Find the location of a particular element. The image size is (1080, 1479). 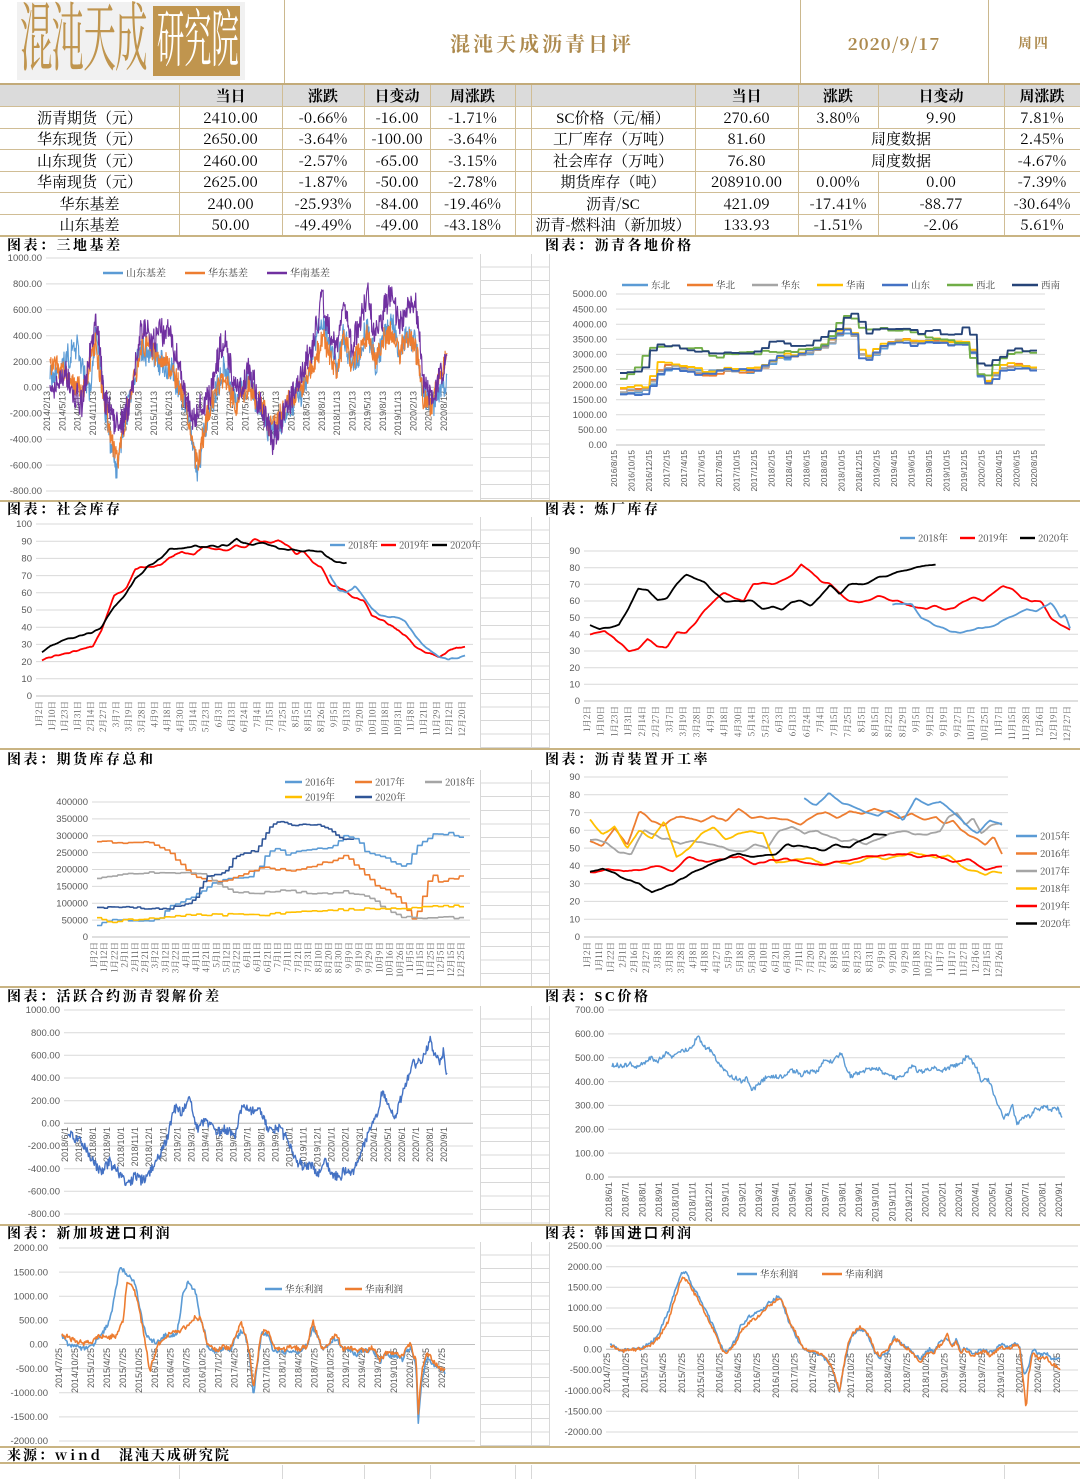

svg-text: 2019/5/1 is located at coordinates (219, 1144).